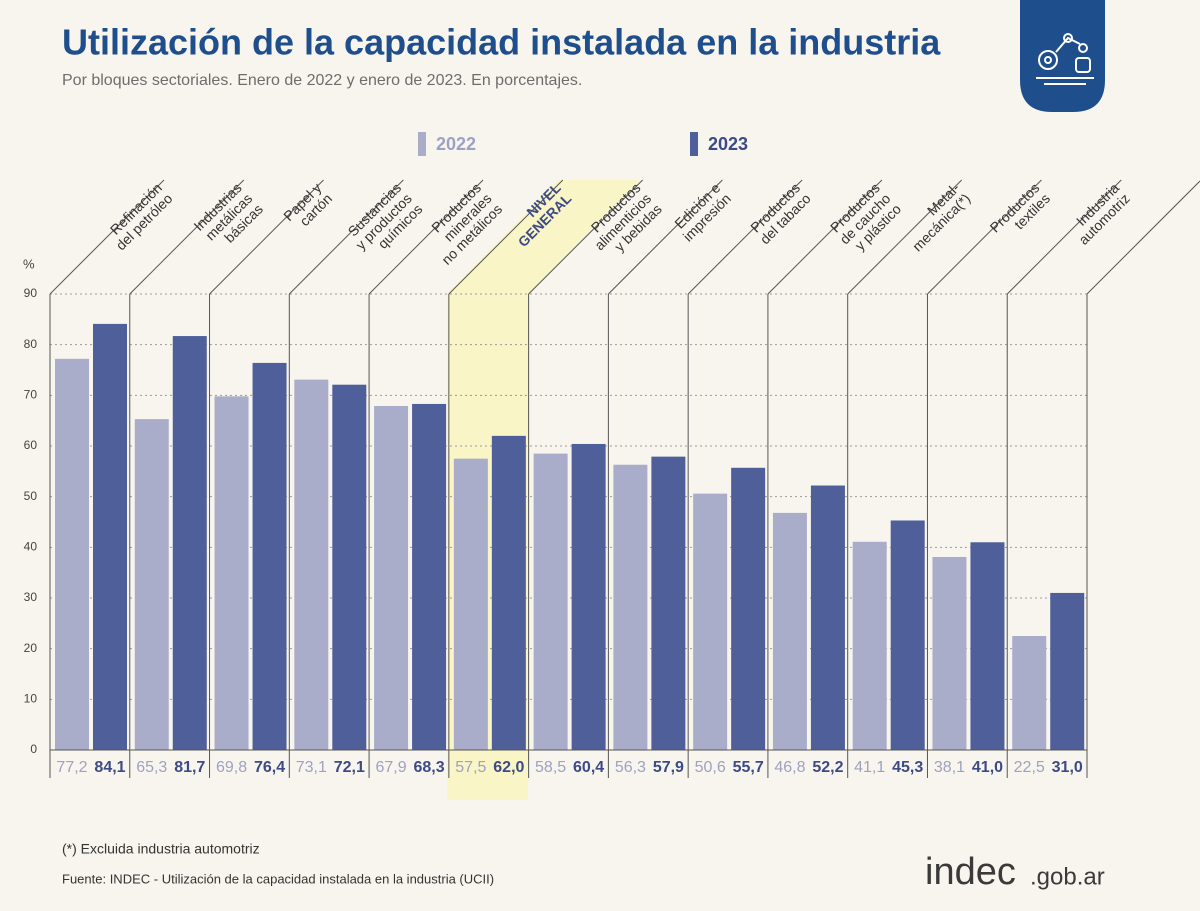  I want to click on logo, so click(1062, 56).